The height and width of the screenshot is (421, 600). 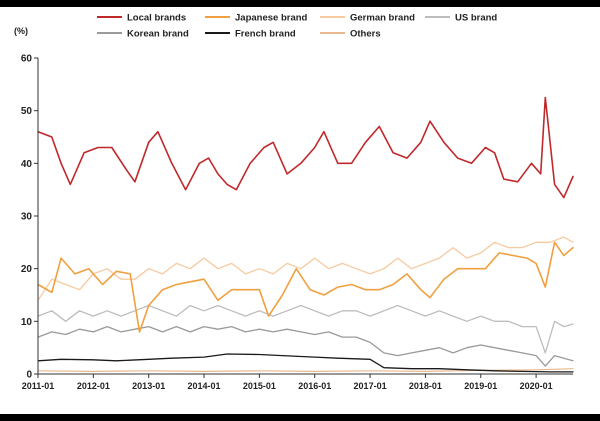 I want to click on x-tick-label-0: 2011-01, so click(x=38, y=386).